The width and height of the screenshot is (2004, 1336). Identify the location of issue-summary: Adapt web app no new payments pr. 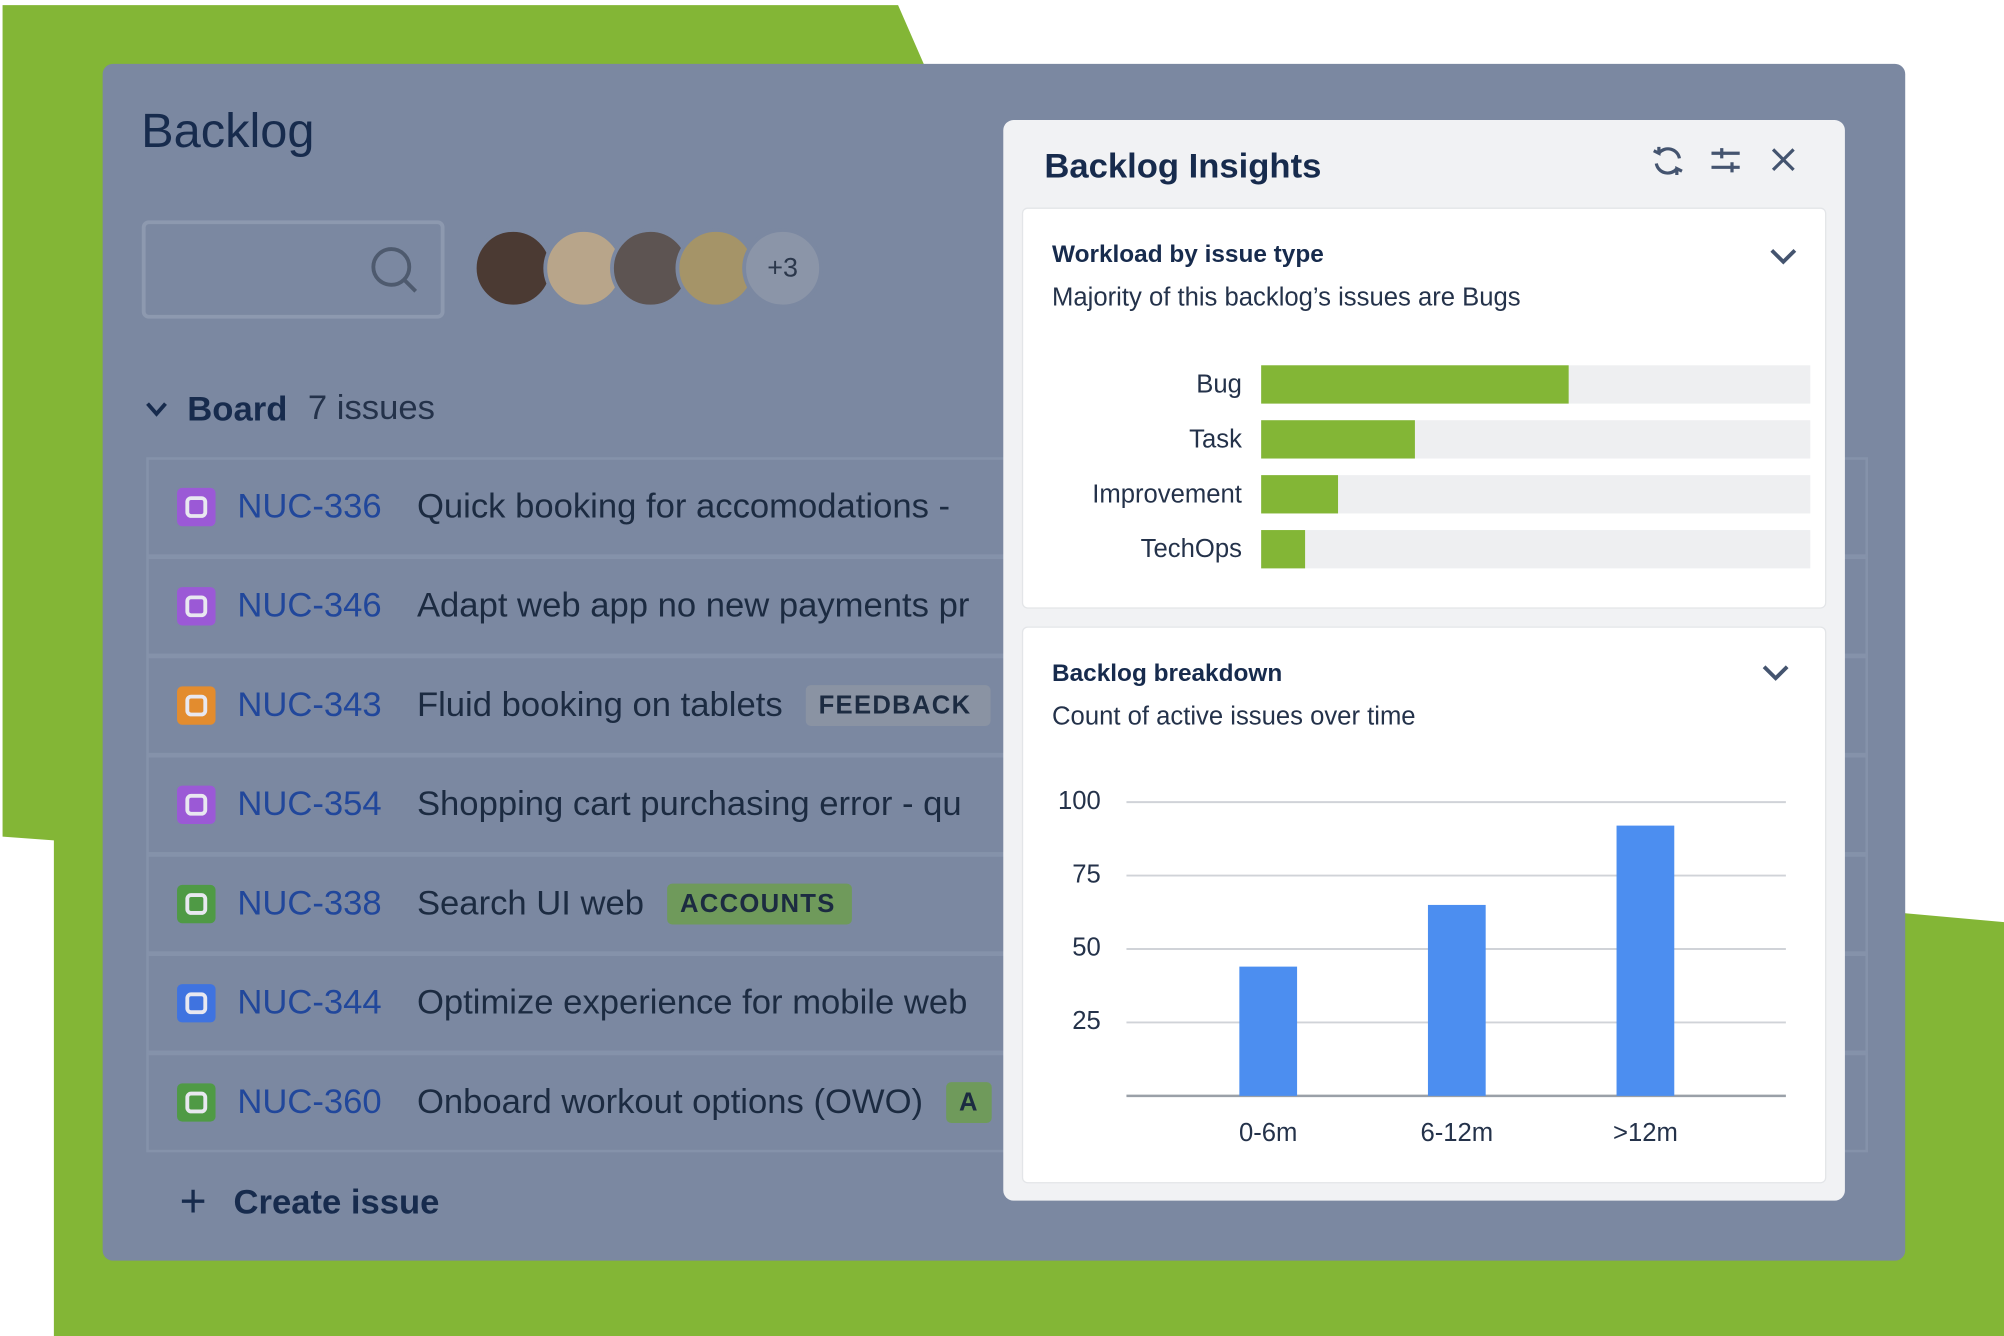
(693, 606).